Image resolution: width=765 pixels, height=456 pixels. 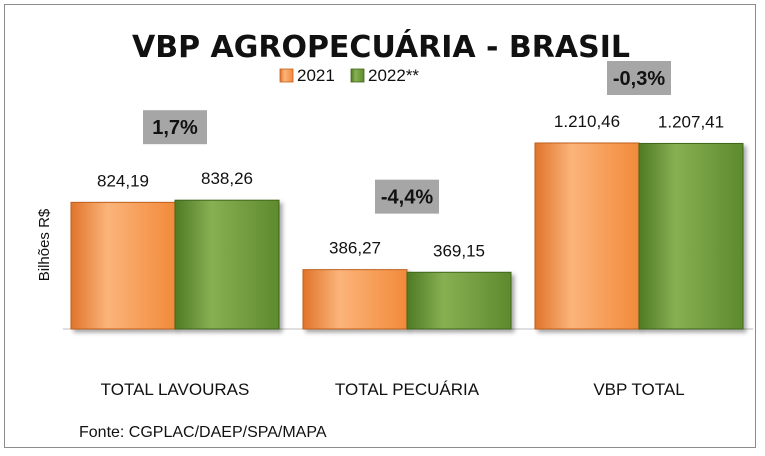 What do you see at coordinates (203, 432) in the screenshot?
I see `source-note: Fonte: CGPLAC/DAEP/SPA/MAPA` at bounding box center [203, 432].